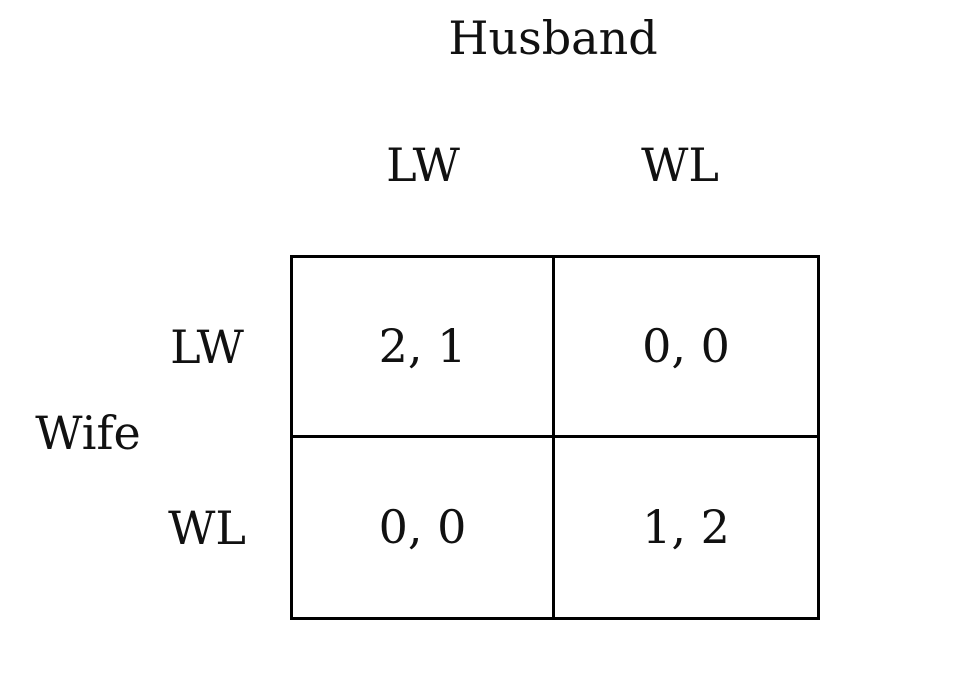 The image size is (958, 700). I want to click on payoff-cell-wl-wl: 1, 2, so click(686, 527).